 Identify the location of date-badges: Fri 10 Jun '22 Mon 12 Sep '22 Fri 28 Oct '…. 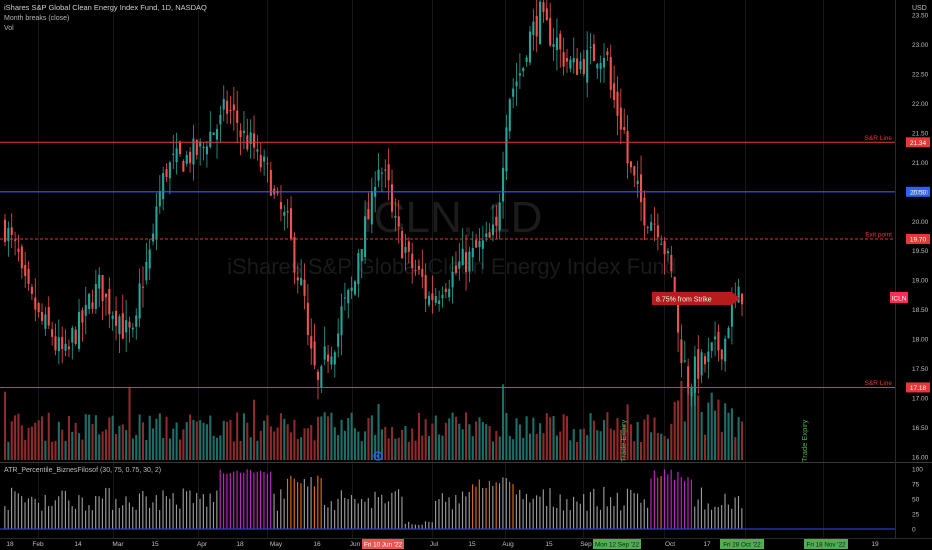
(605, 544).